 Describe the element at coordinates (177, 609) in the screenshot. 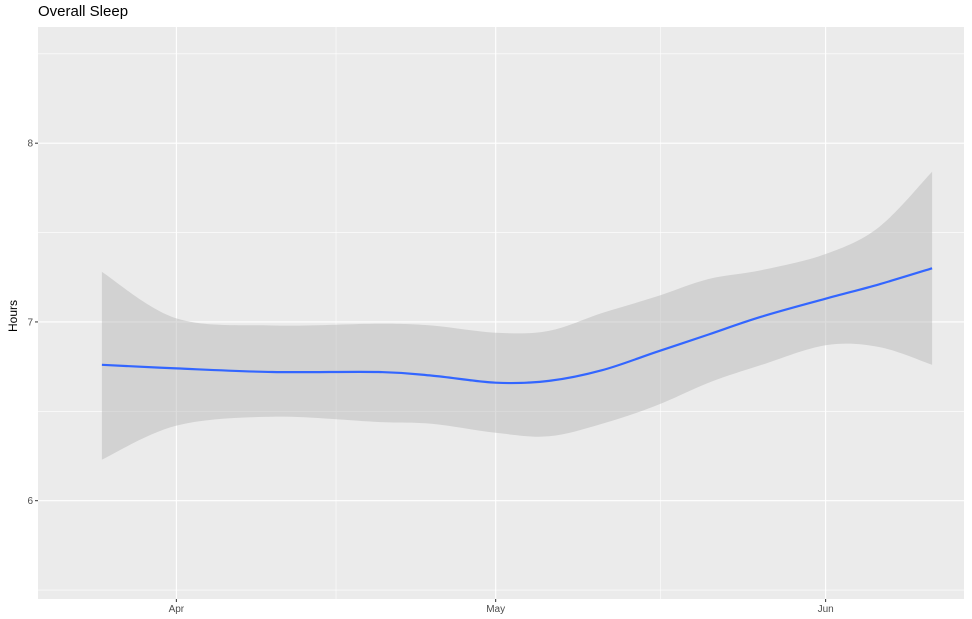

I see `x-tick-label: Apr` at that location.